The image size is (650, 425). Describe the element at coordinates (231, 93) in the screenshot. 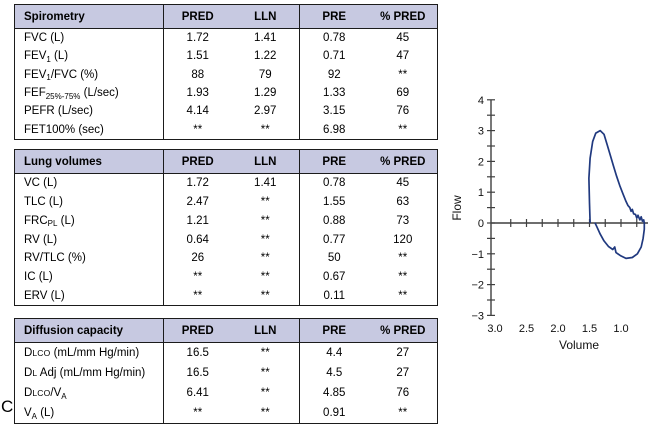

I see `value-column-group: 1.93 1.29` at that location.